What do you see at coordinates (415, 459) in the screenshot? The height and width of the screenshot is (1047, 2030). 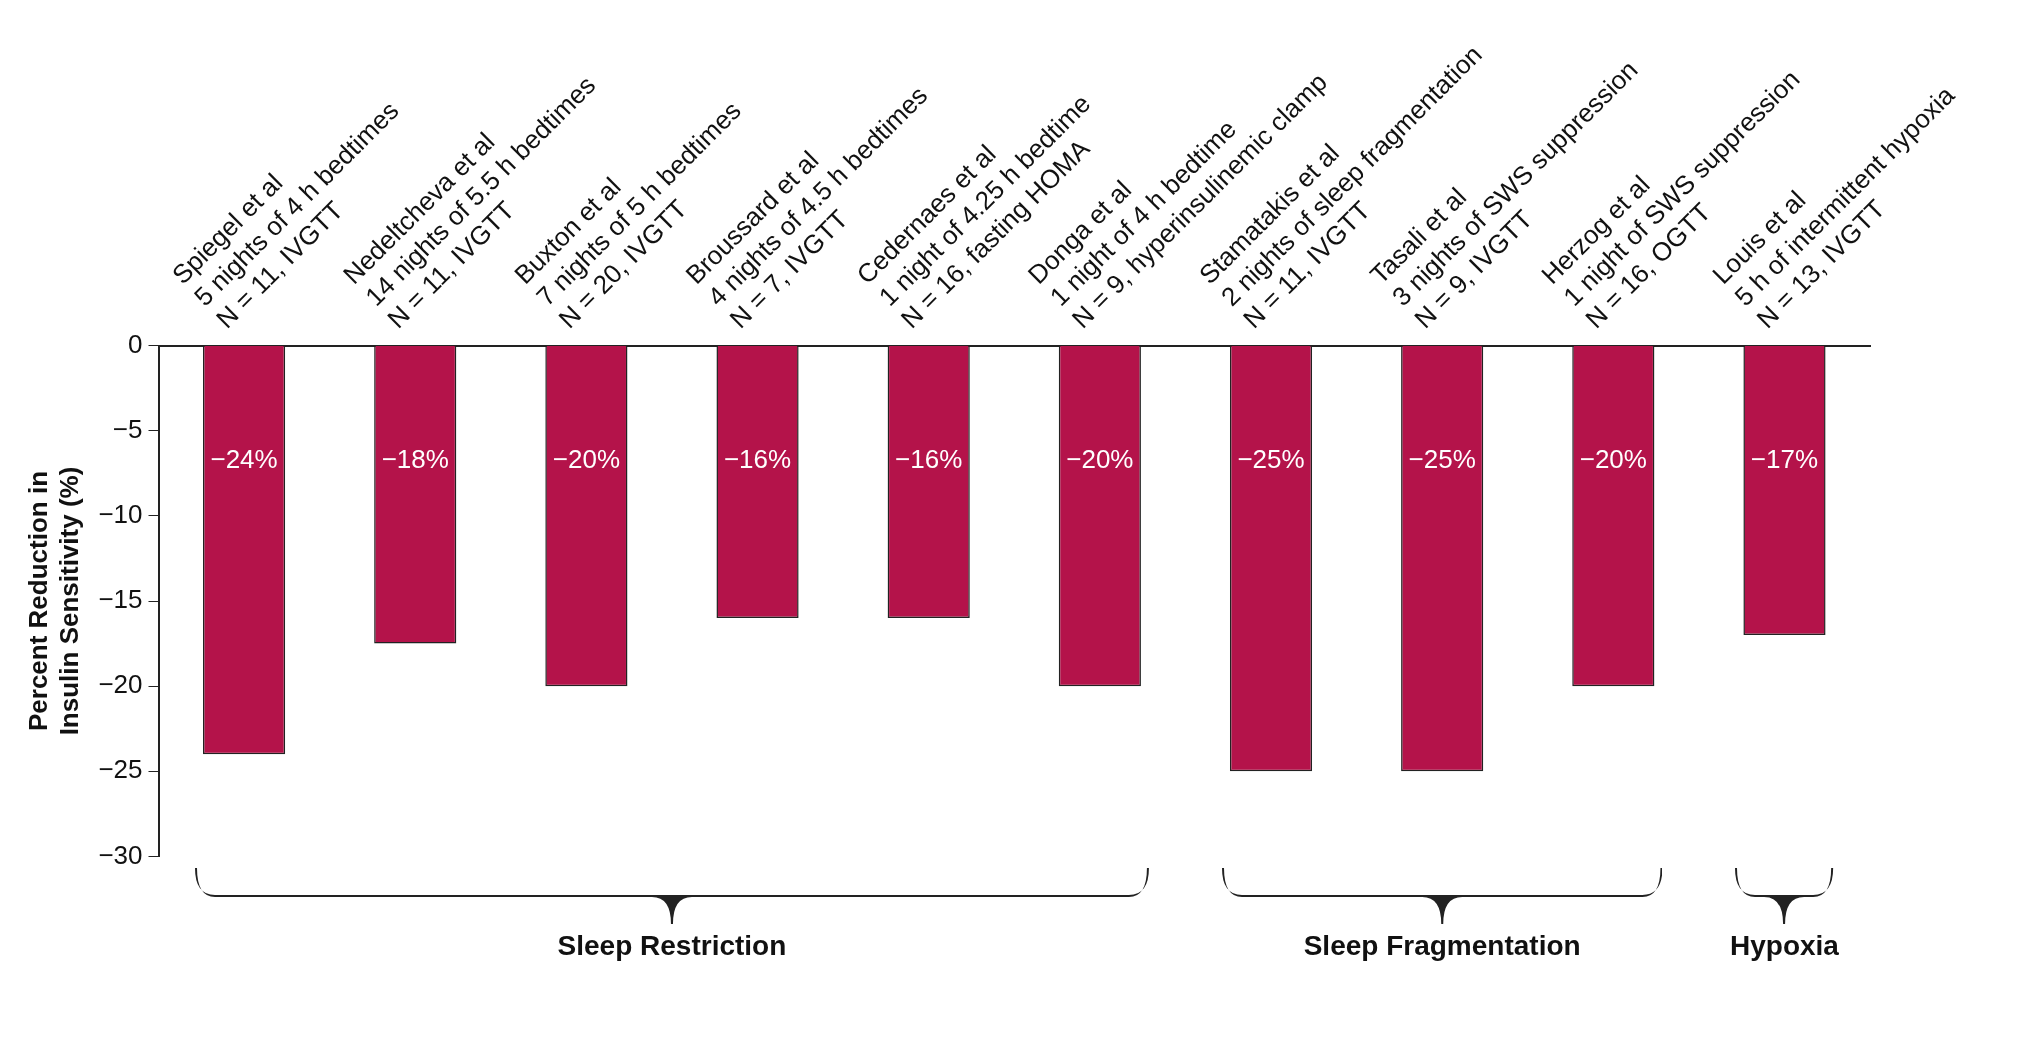 I see `data-label: −18%` at bounding box center [415, 459].